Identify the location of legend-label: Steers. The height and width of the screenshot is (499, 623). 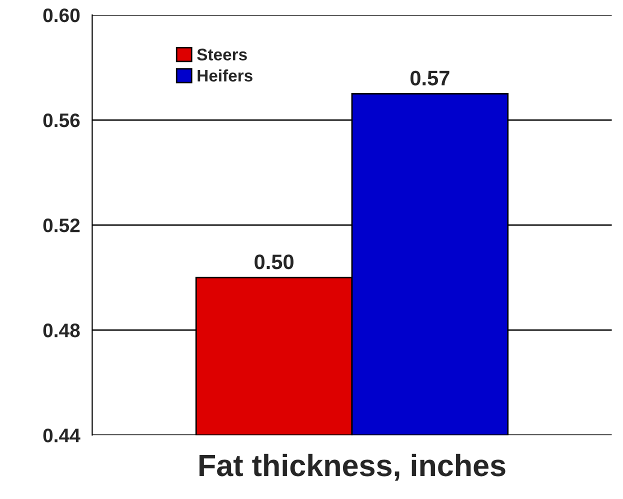
(222, 54).